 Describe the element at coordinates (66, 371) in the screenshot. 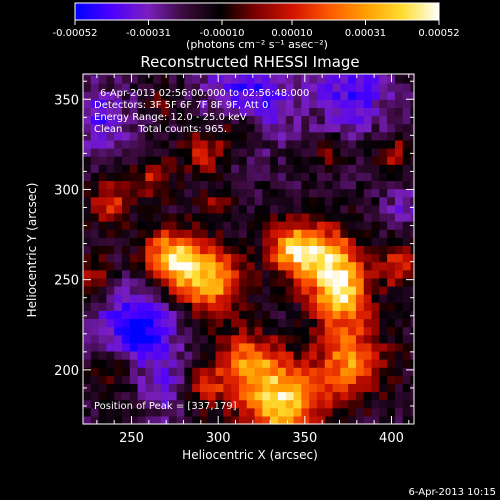

I see `y-tick-label: 200` at that location.